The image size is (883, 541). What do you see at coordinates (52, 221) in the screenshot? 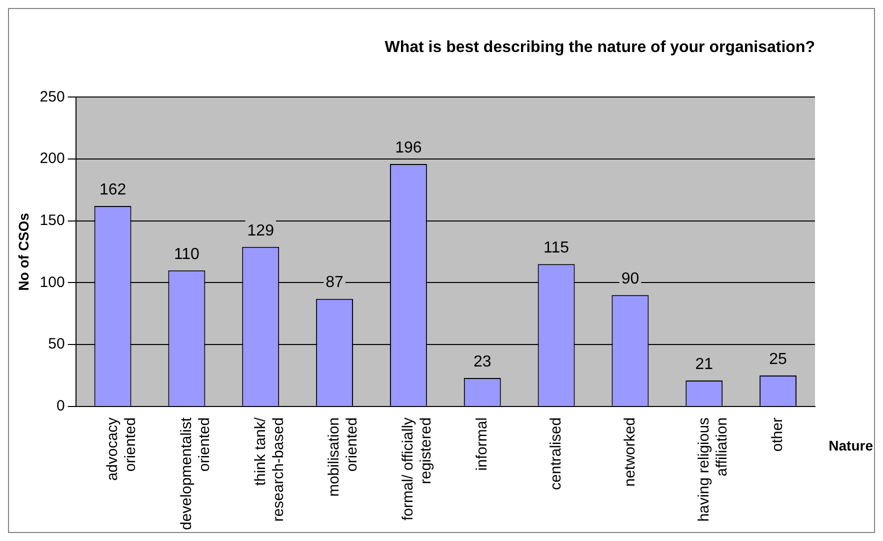
I see `y-tick-label: 150` at bounding box center [52, 221].